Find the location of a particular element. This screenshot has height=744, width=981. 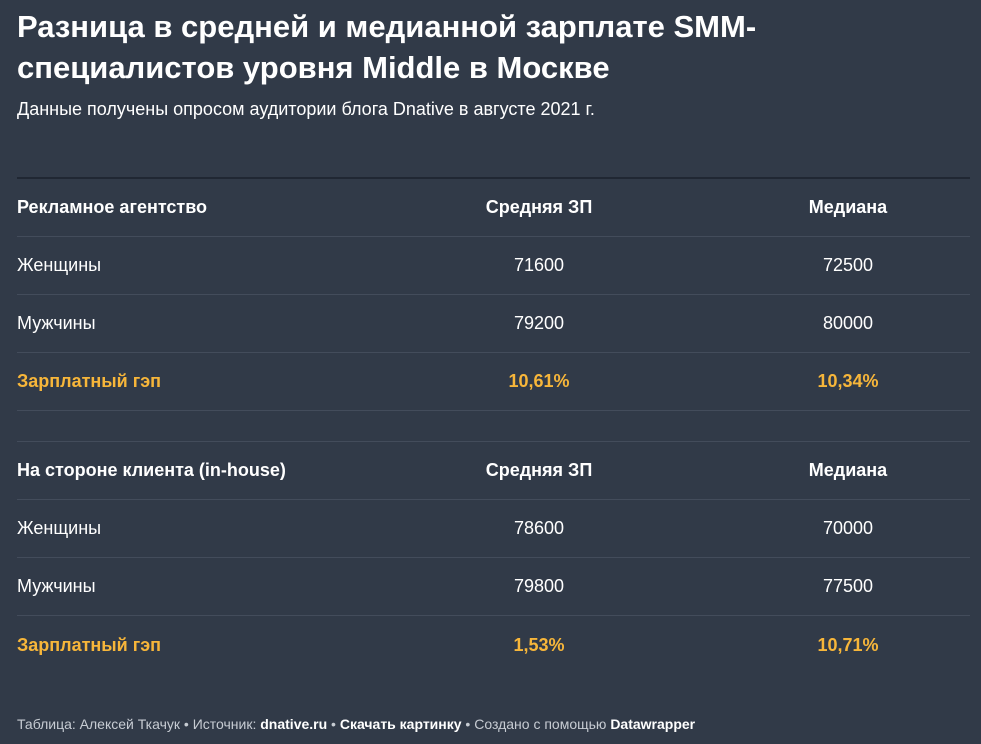

table-row-cell-1: 71600 is located at coordinates (539, 265).